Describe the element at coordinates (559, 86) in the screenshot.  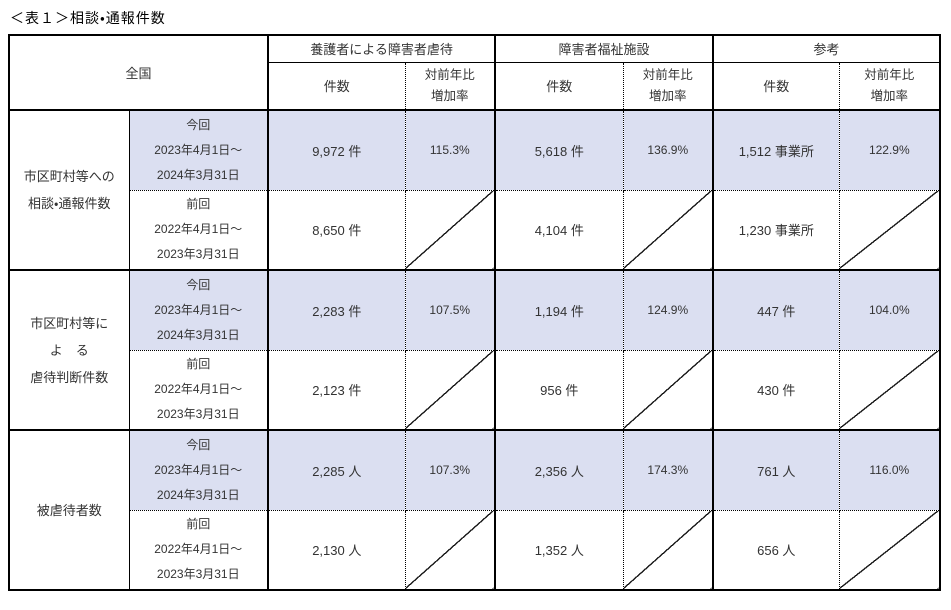
I see `header-count-facility: 件数` at that location.